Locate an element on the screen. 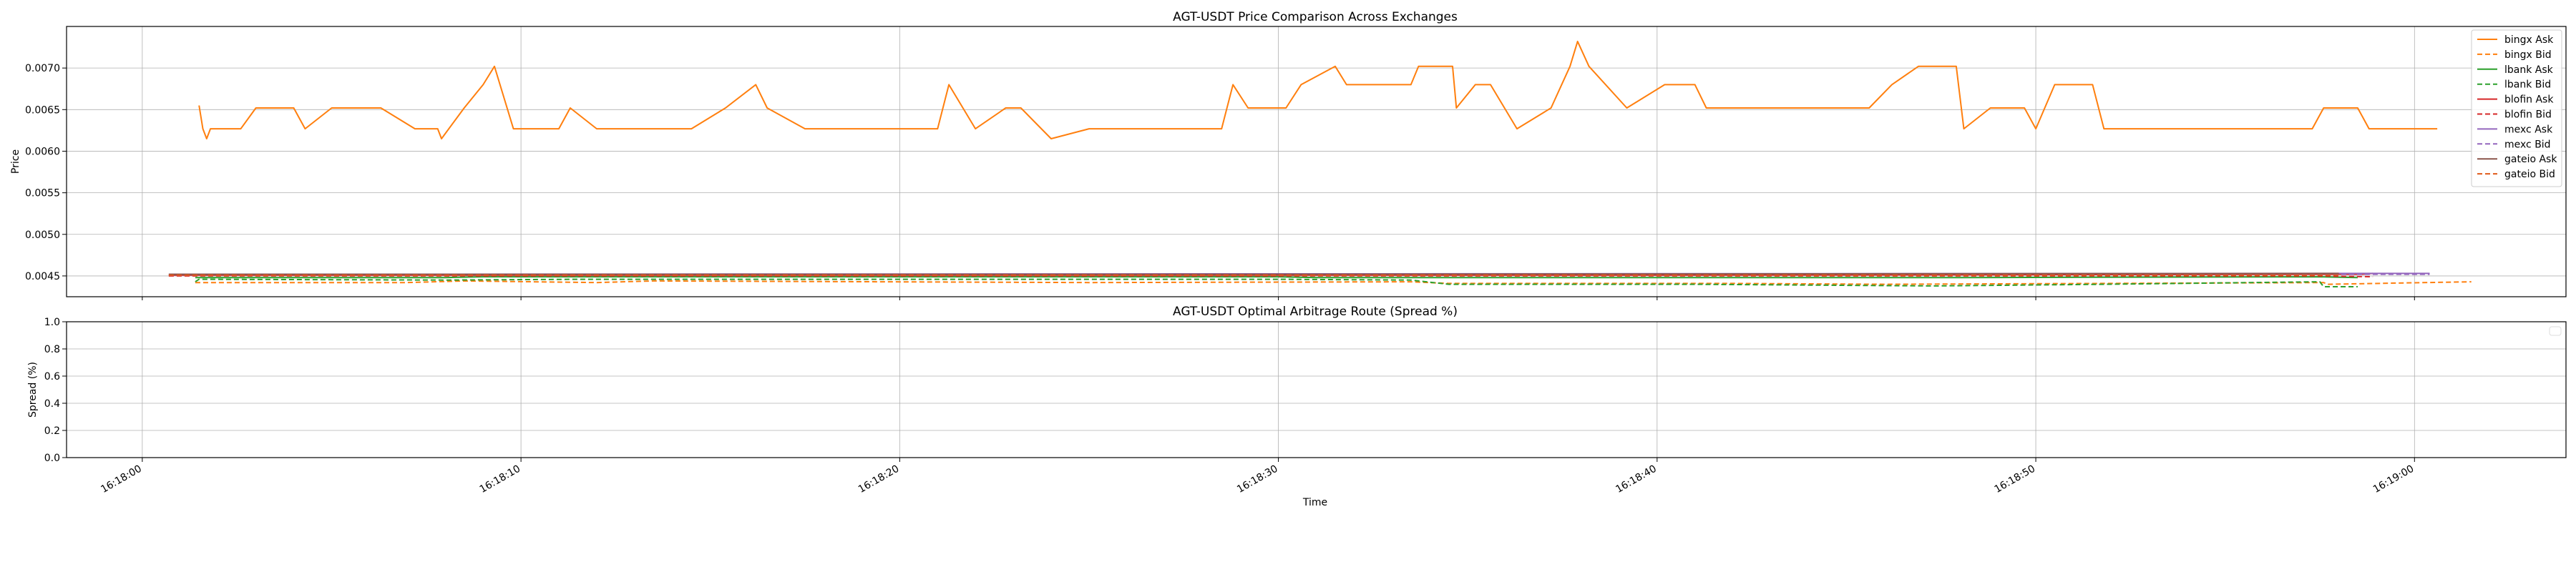  x-tick-label: 16:18:50 is located at coordinates (2015, 479).